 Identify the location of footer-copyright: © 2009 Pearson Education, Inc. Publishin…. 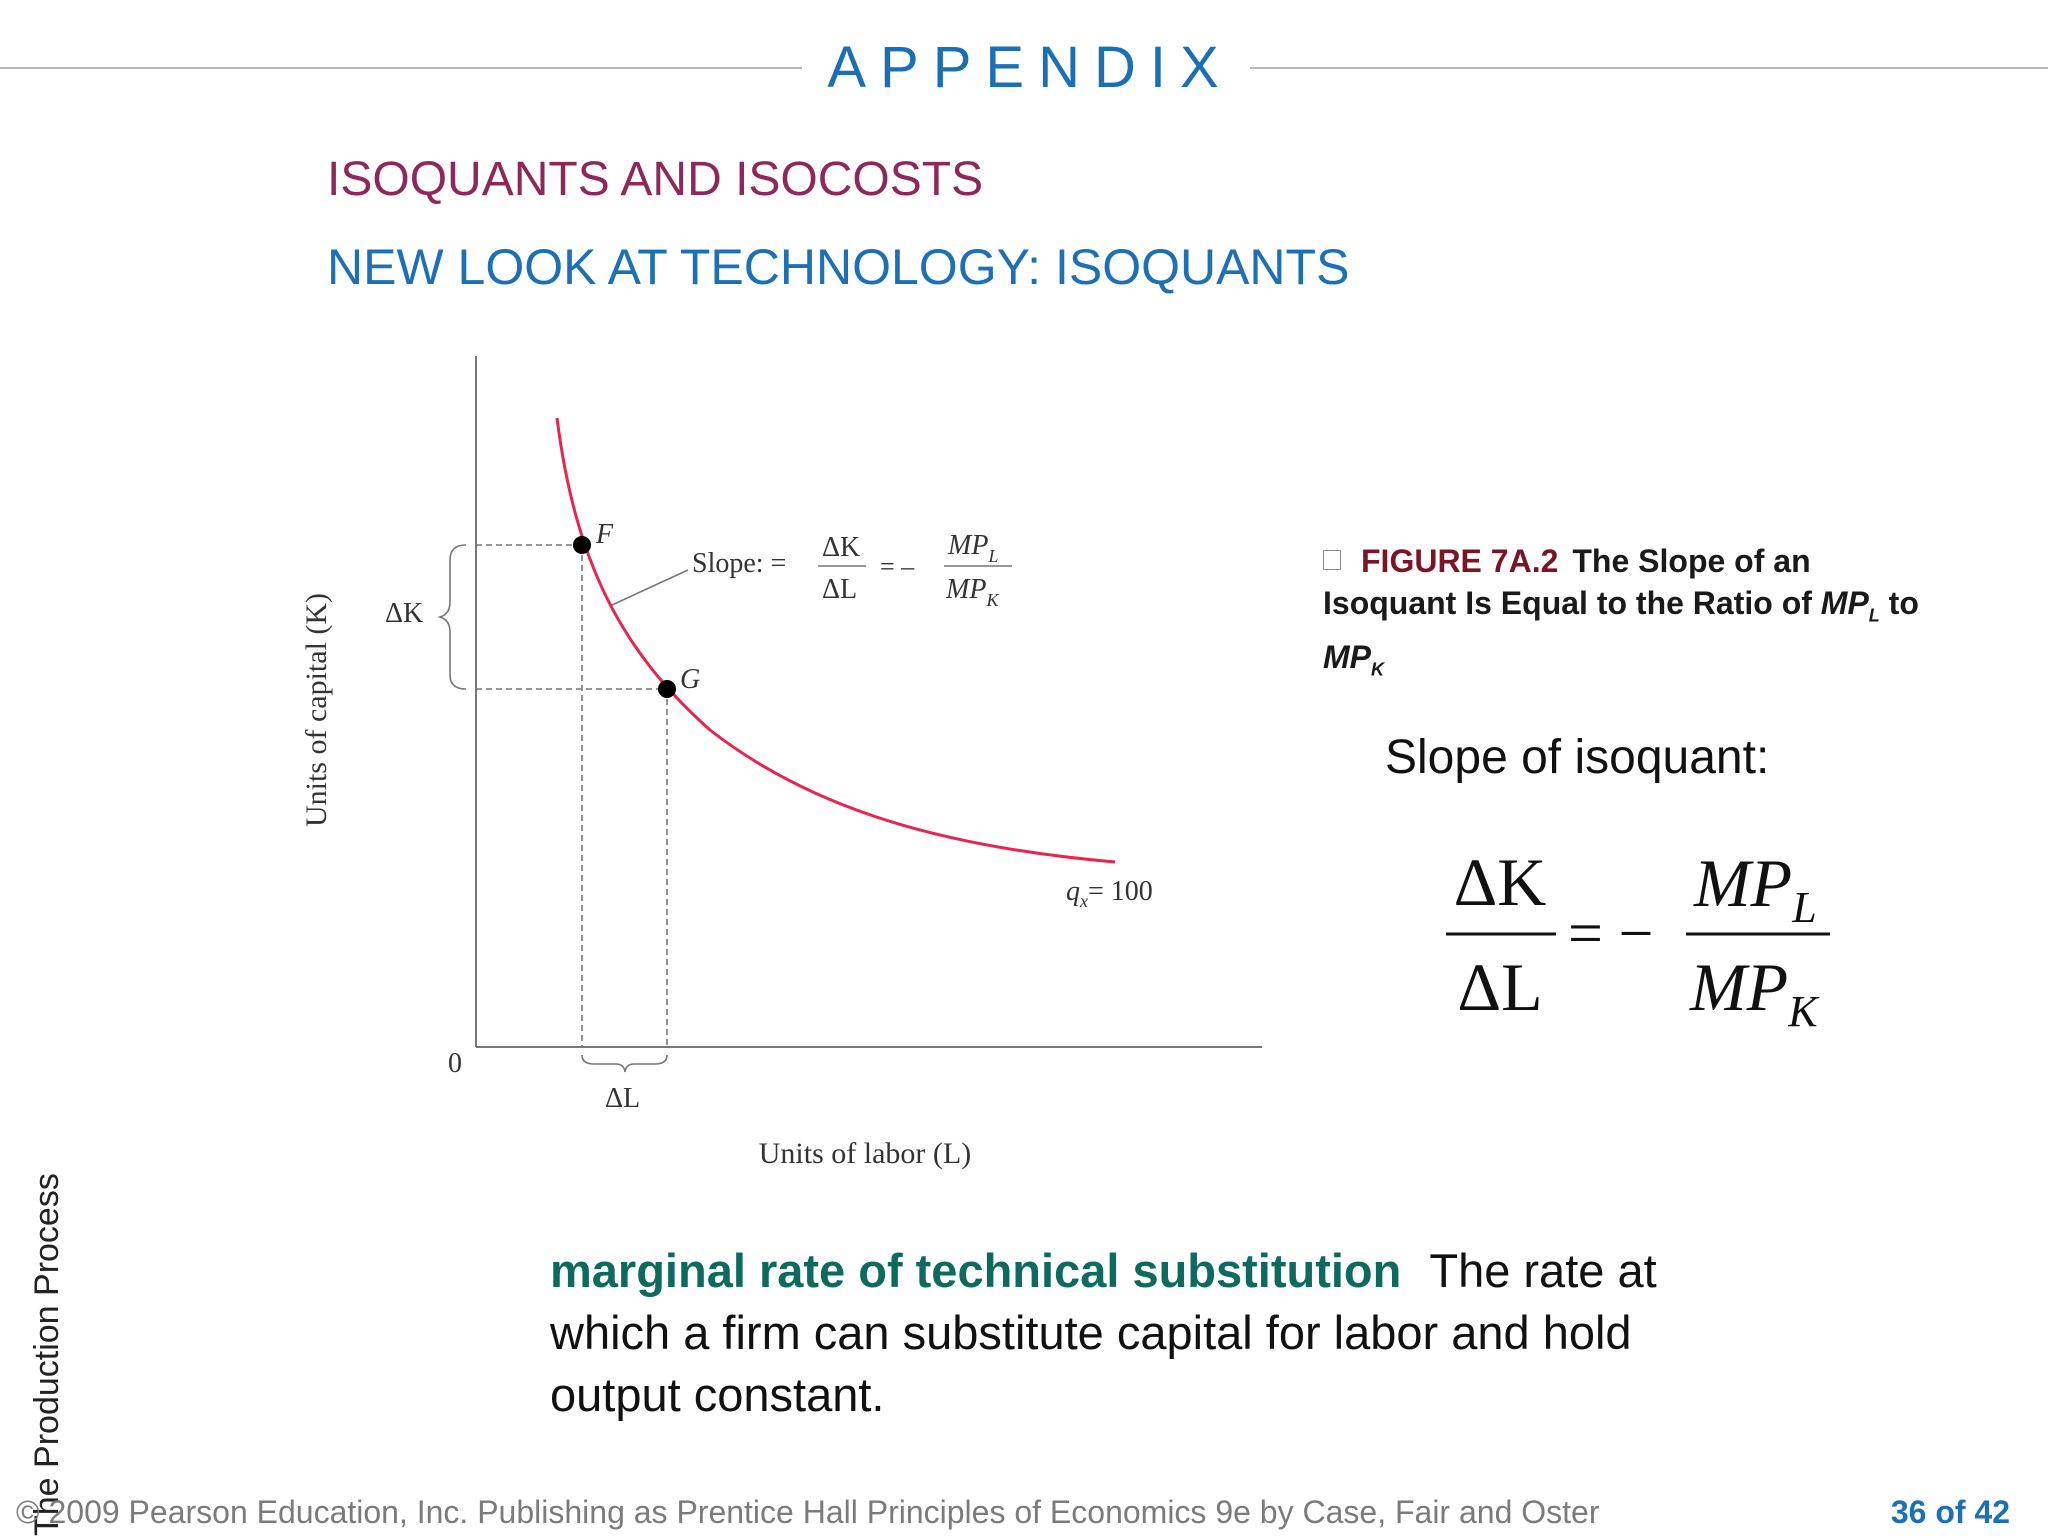
(808, 1512).